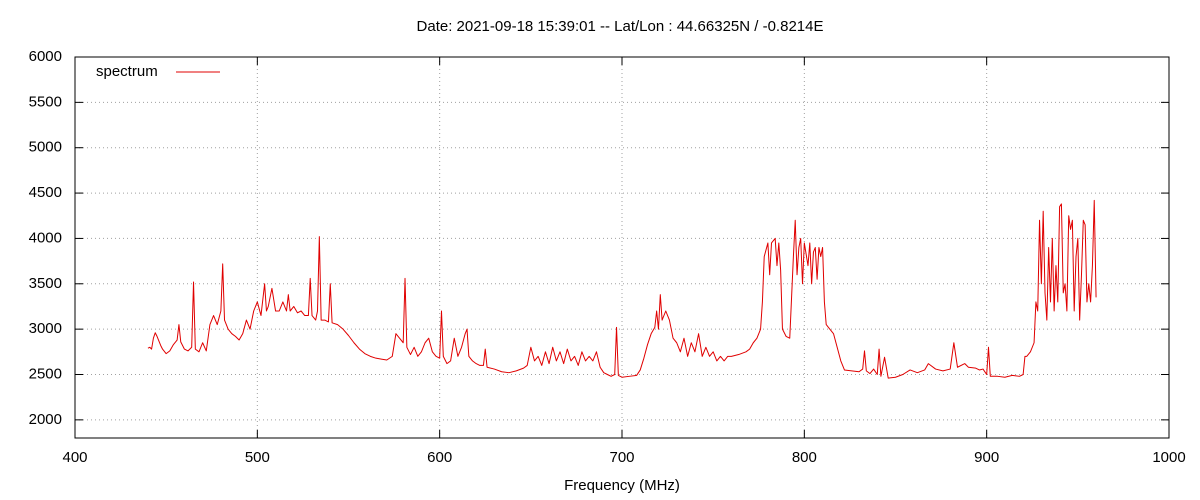 This screenshot has width=1200, height=500. What do you see at coordinates (45, 192) in the screenshot?
I see `y-tick-label: 4500` at bounding box center [45, 192].